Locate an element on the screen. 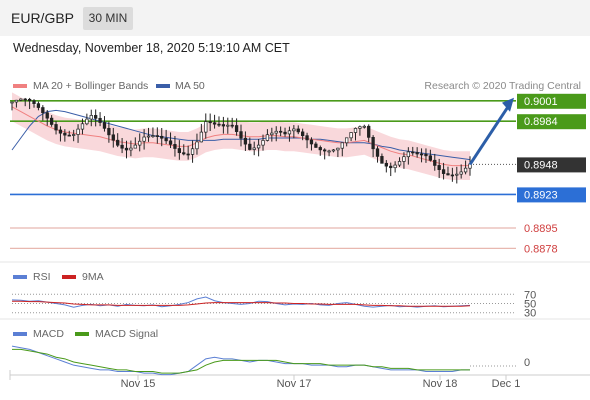 This screenshot has height=400, width=590. rsi-level-label: 70 is located at coordinates (530, 295).